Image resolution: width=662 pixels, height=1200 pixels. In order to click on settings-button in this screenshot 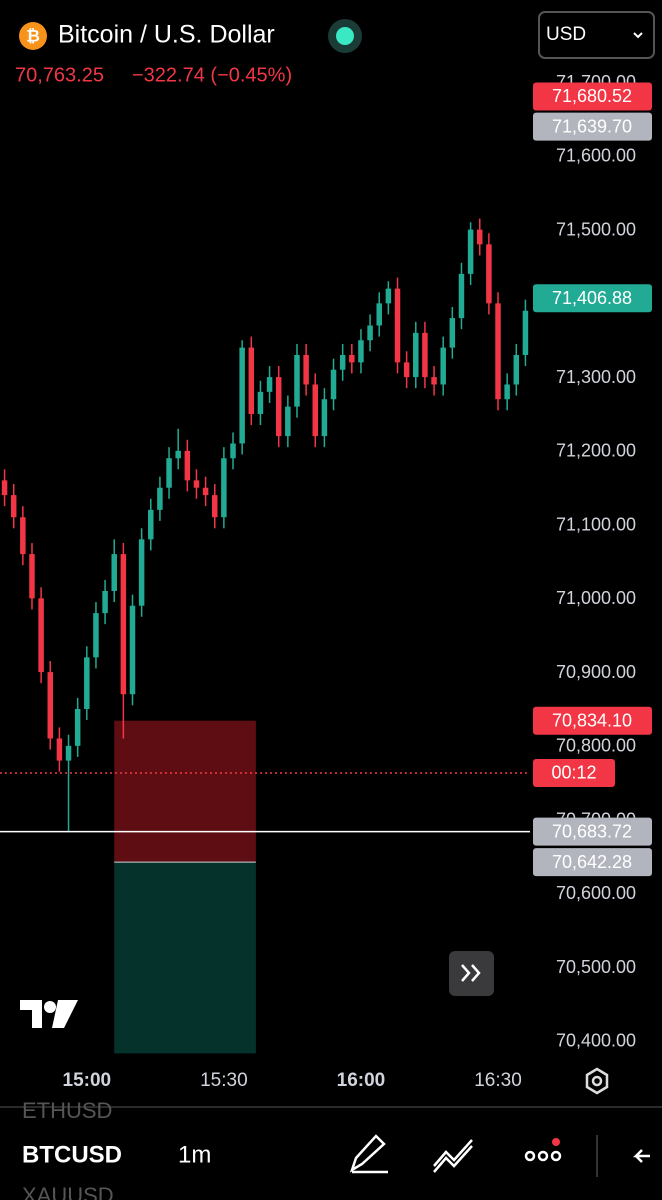, I will do `click(597, 1081)`.